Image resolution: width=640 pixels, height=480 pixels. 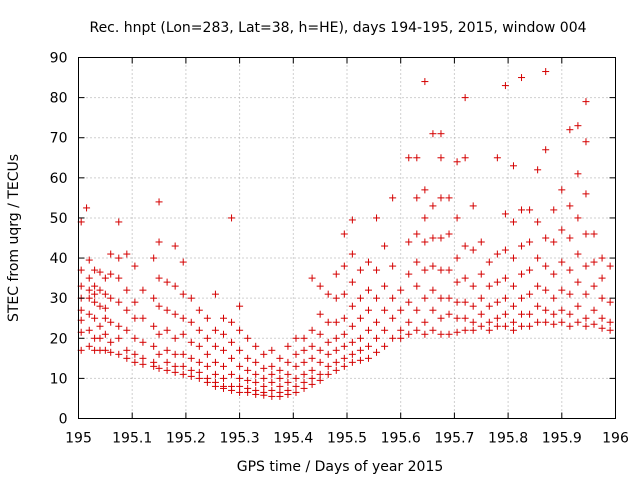 What do you see at coordinates (347, 439) in the screenshot?
I see `x-tick-label: 195.5` at bounding box center [347, 439].